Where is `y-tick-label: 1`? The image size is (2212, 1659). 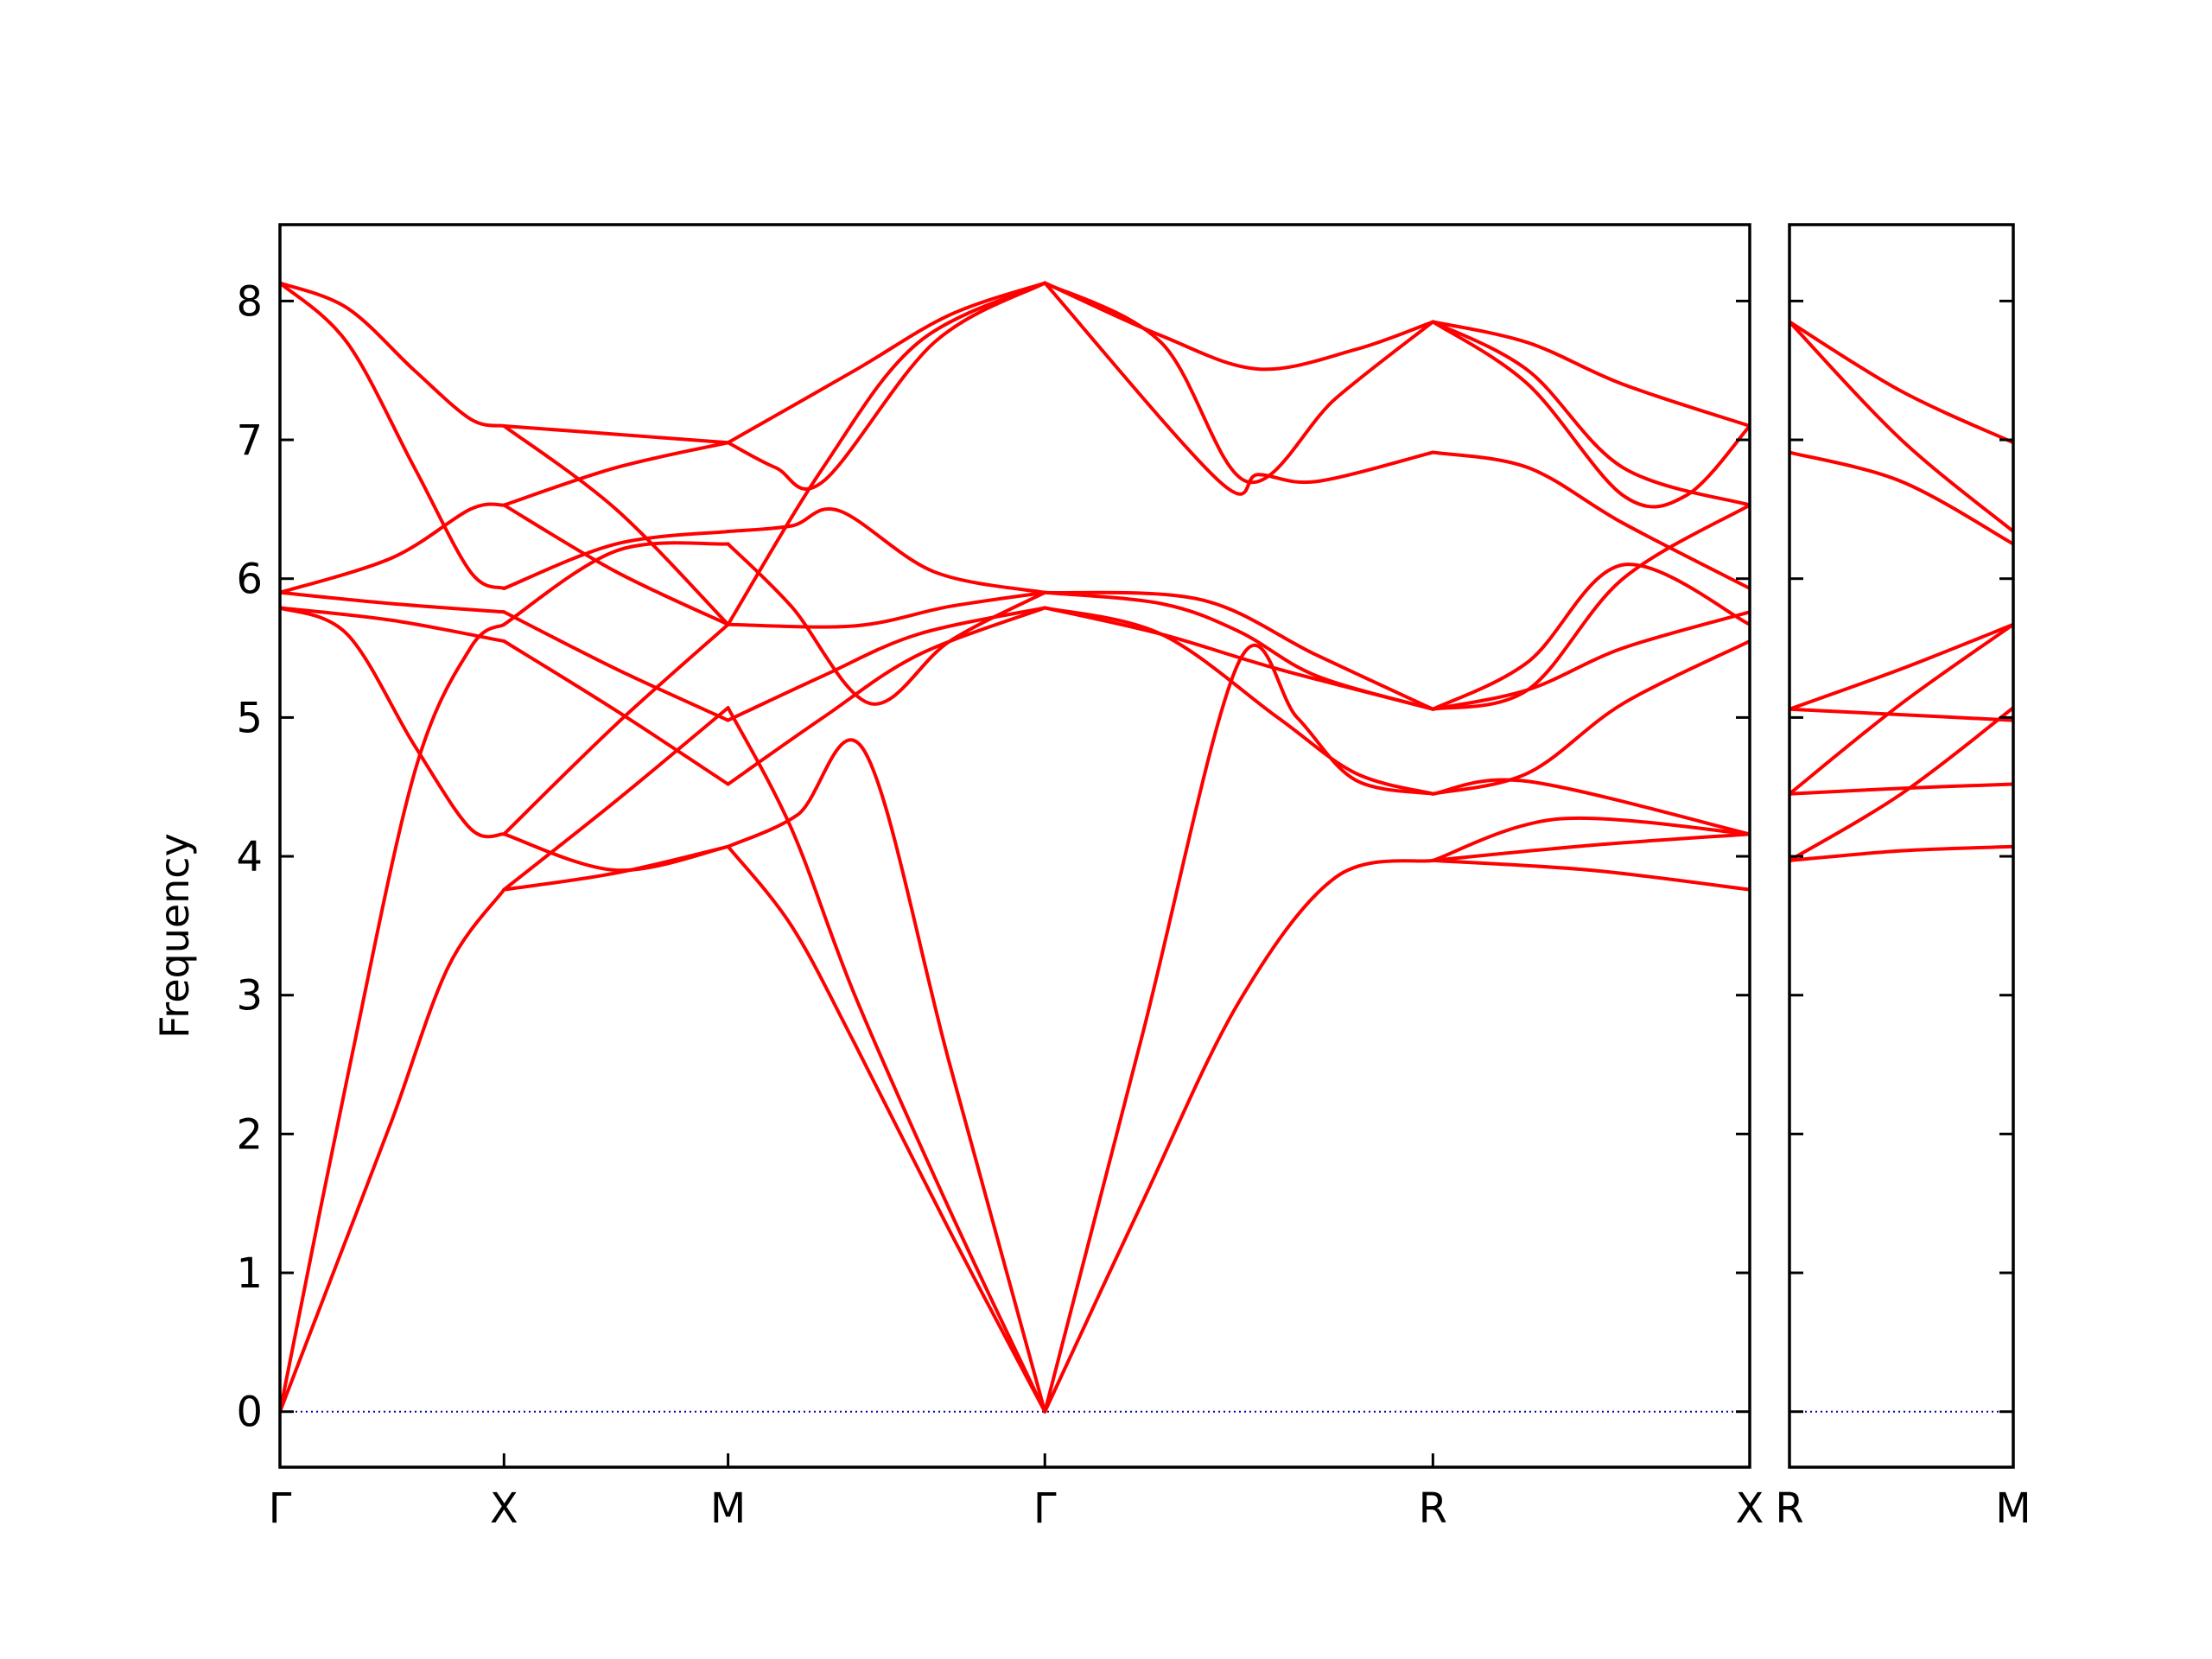 y-tick-label: 1 is located at coordinates (249, 1273).